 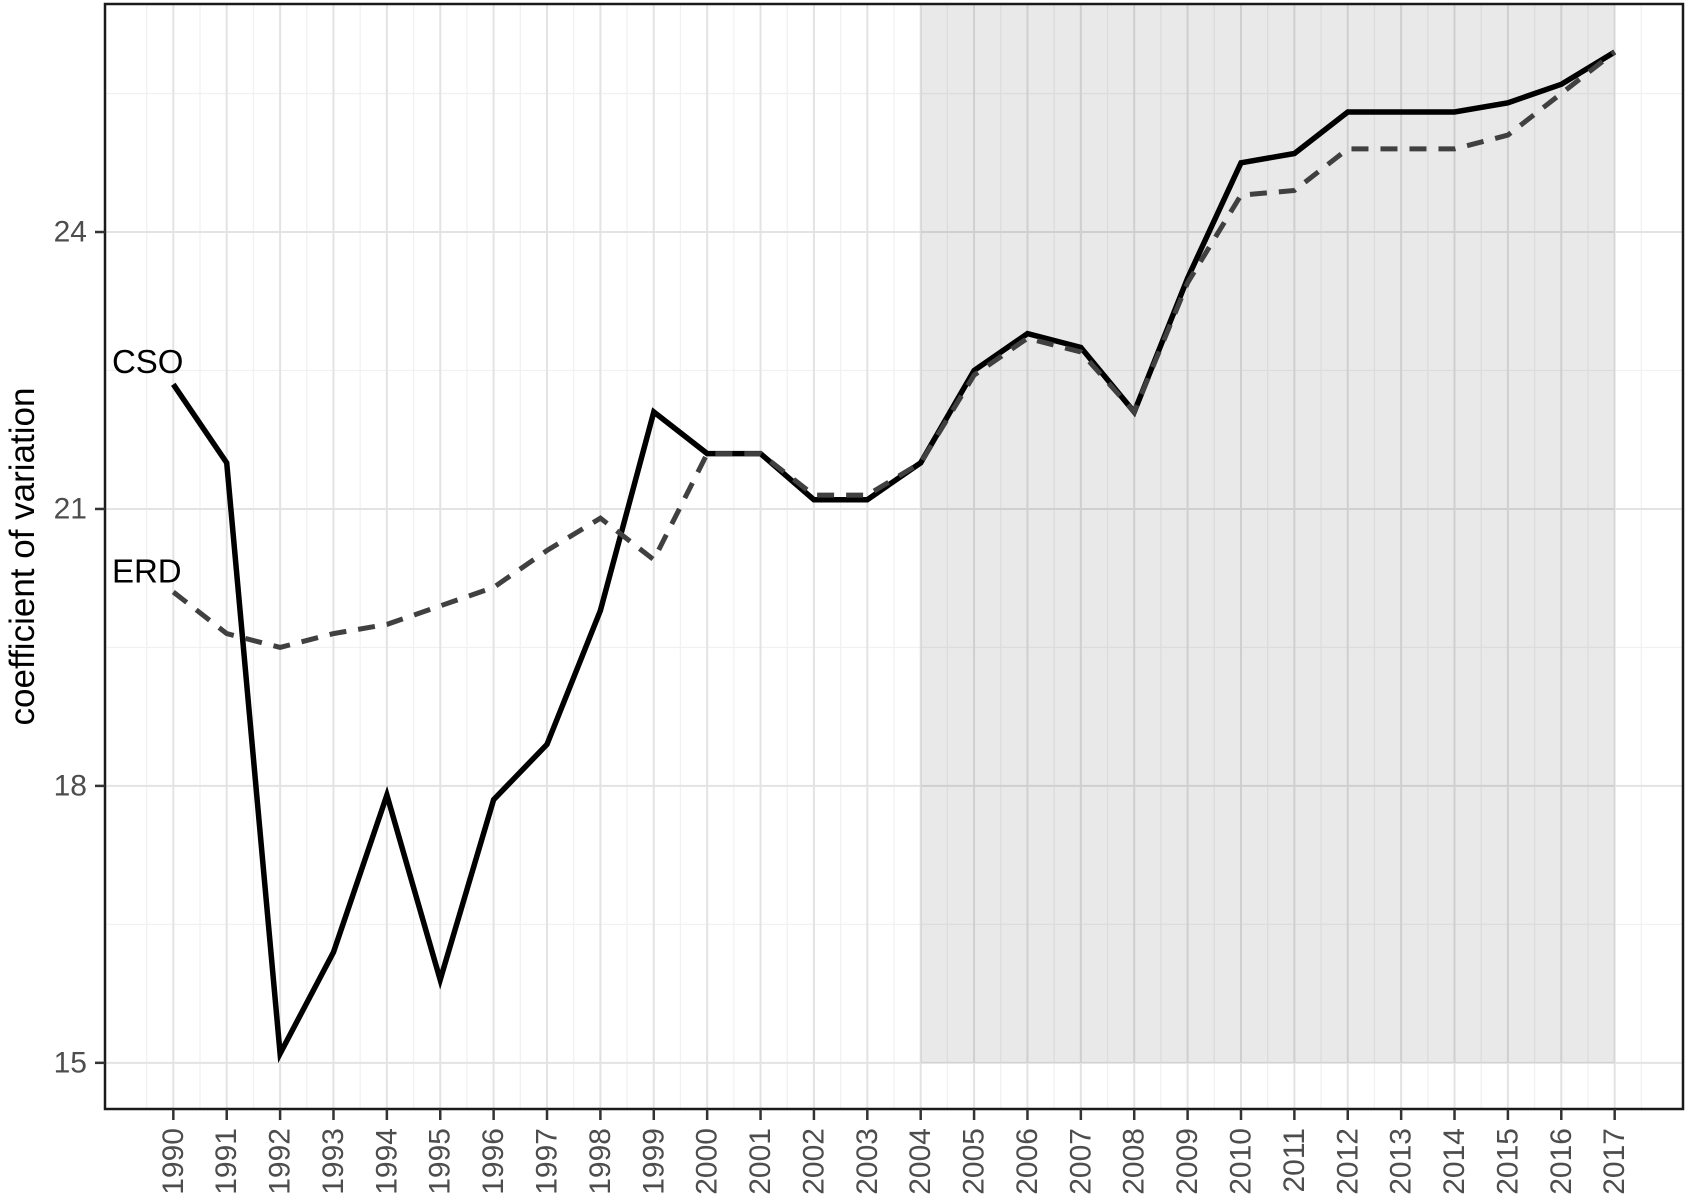 I want to click on x-axis-tick-label: 2004, so click(x=920, y=1161).